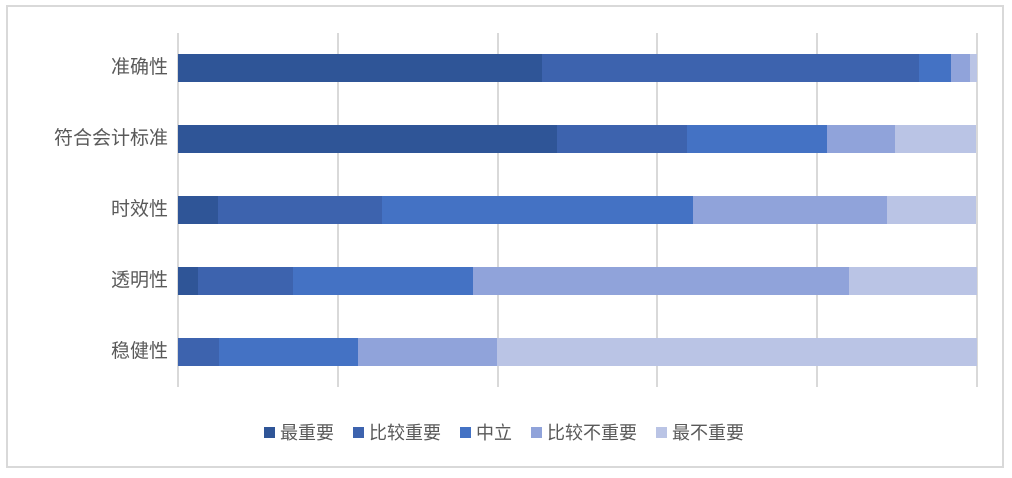 The height and width of the screenshot is (478, 1012). What do you see at coordinates (592, 433) in the screenshot?
I see `legend-label: 比较不重要` at bounding box center [592, 433].